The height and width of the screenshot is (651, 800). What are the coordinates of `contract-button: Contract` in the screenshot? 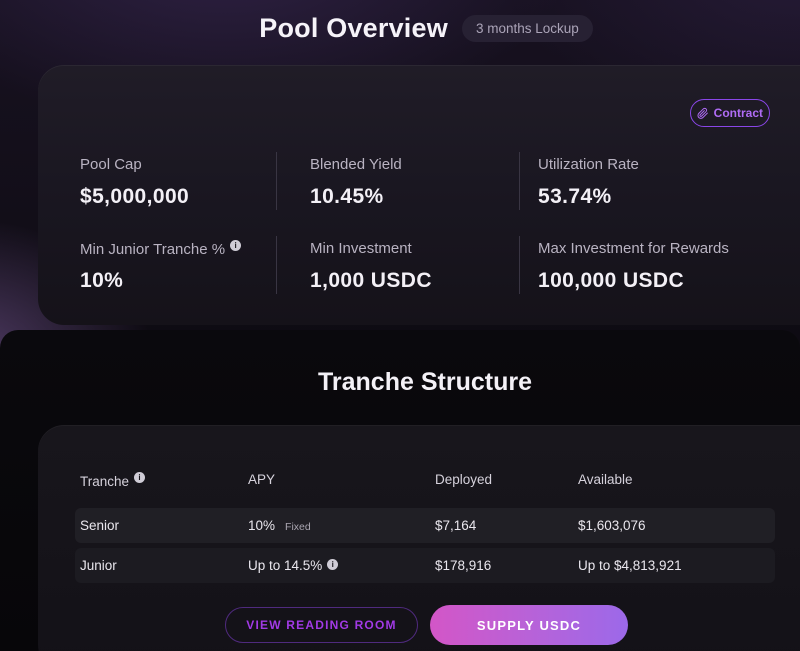 It's located at (730, 113).